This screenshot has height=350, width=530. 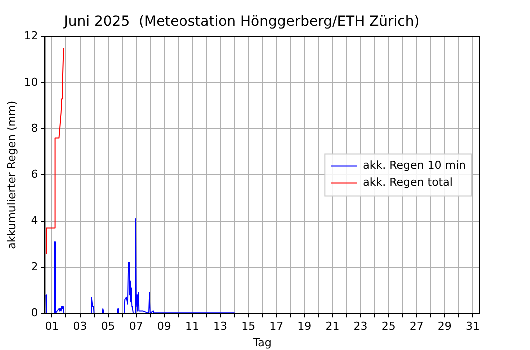 What do you see at coordinates (408, 183) in the screenshot?
I see `legend-label: akk. Regen total` at bounding box center [408, 183].